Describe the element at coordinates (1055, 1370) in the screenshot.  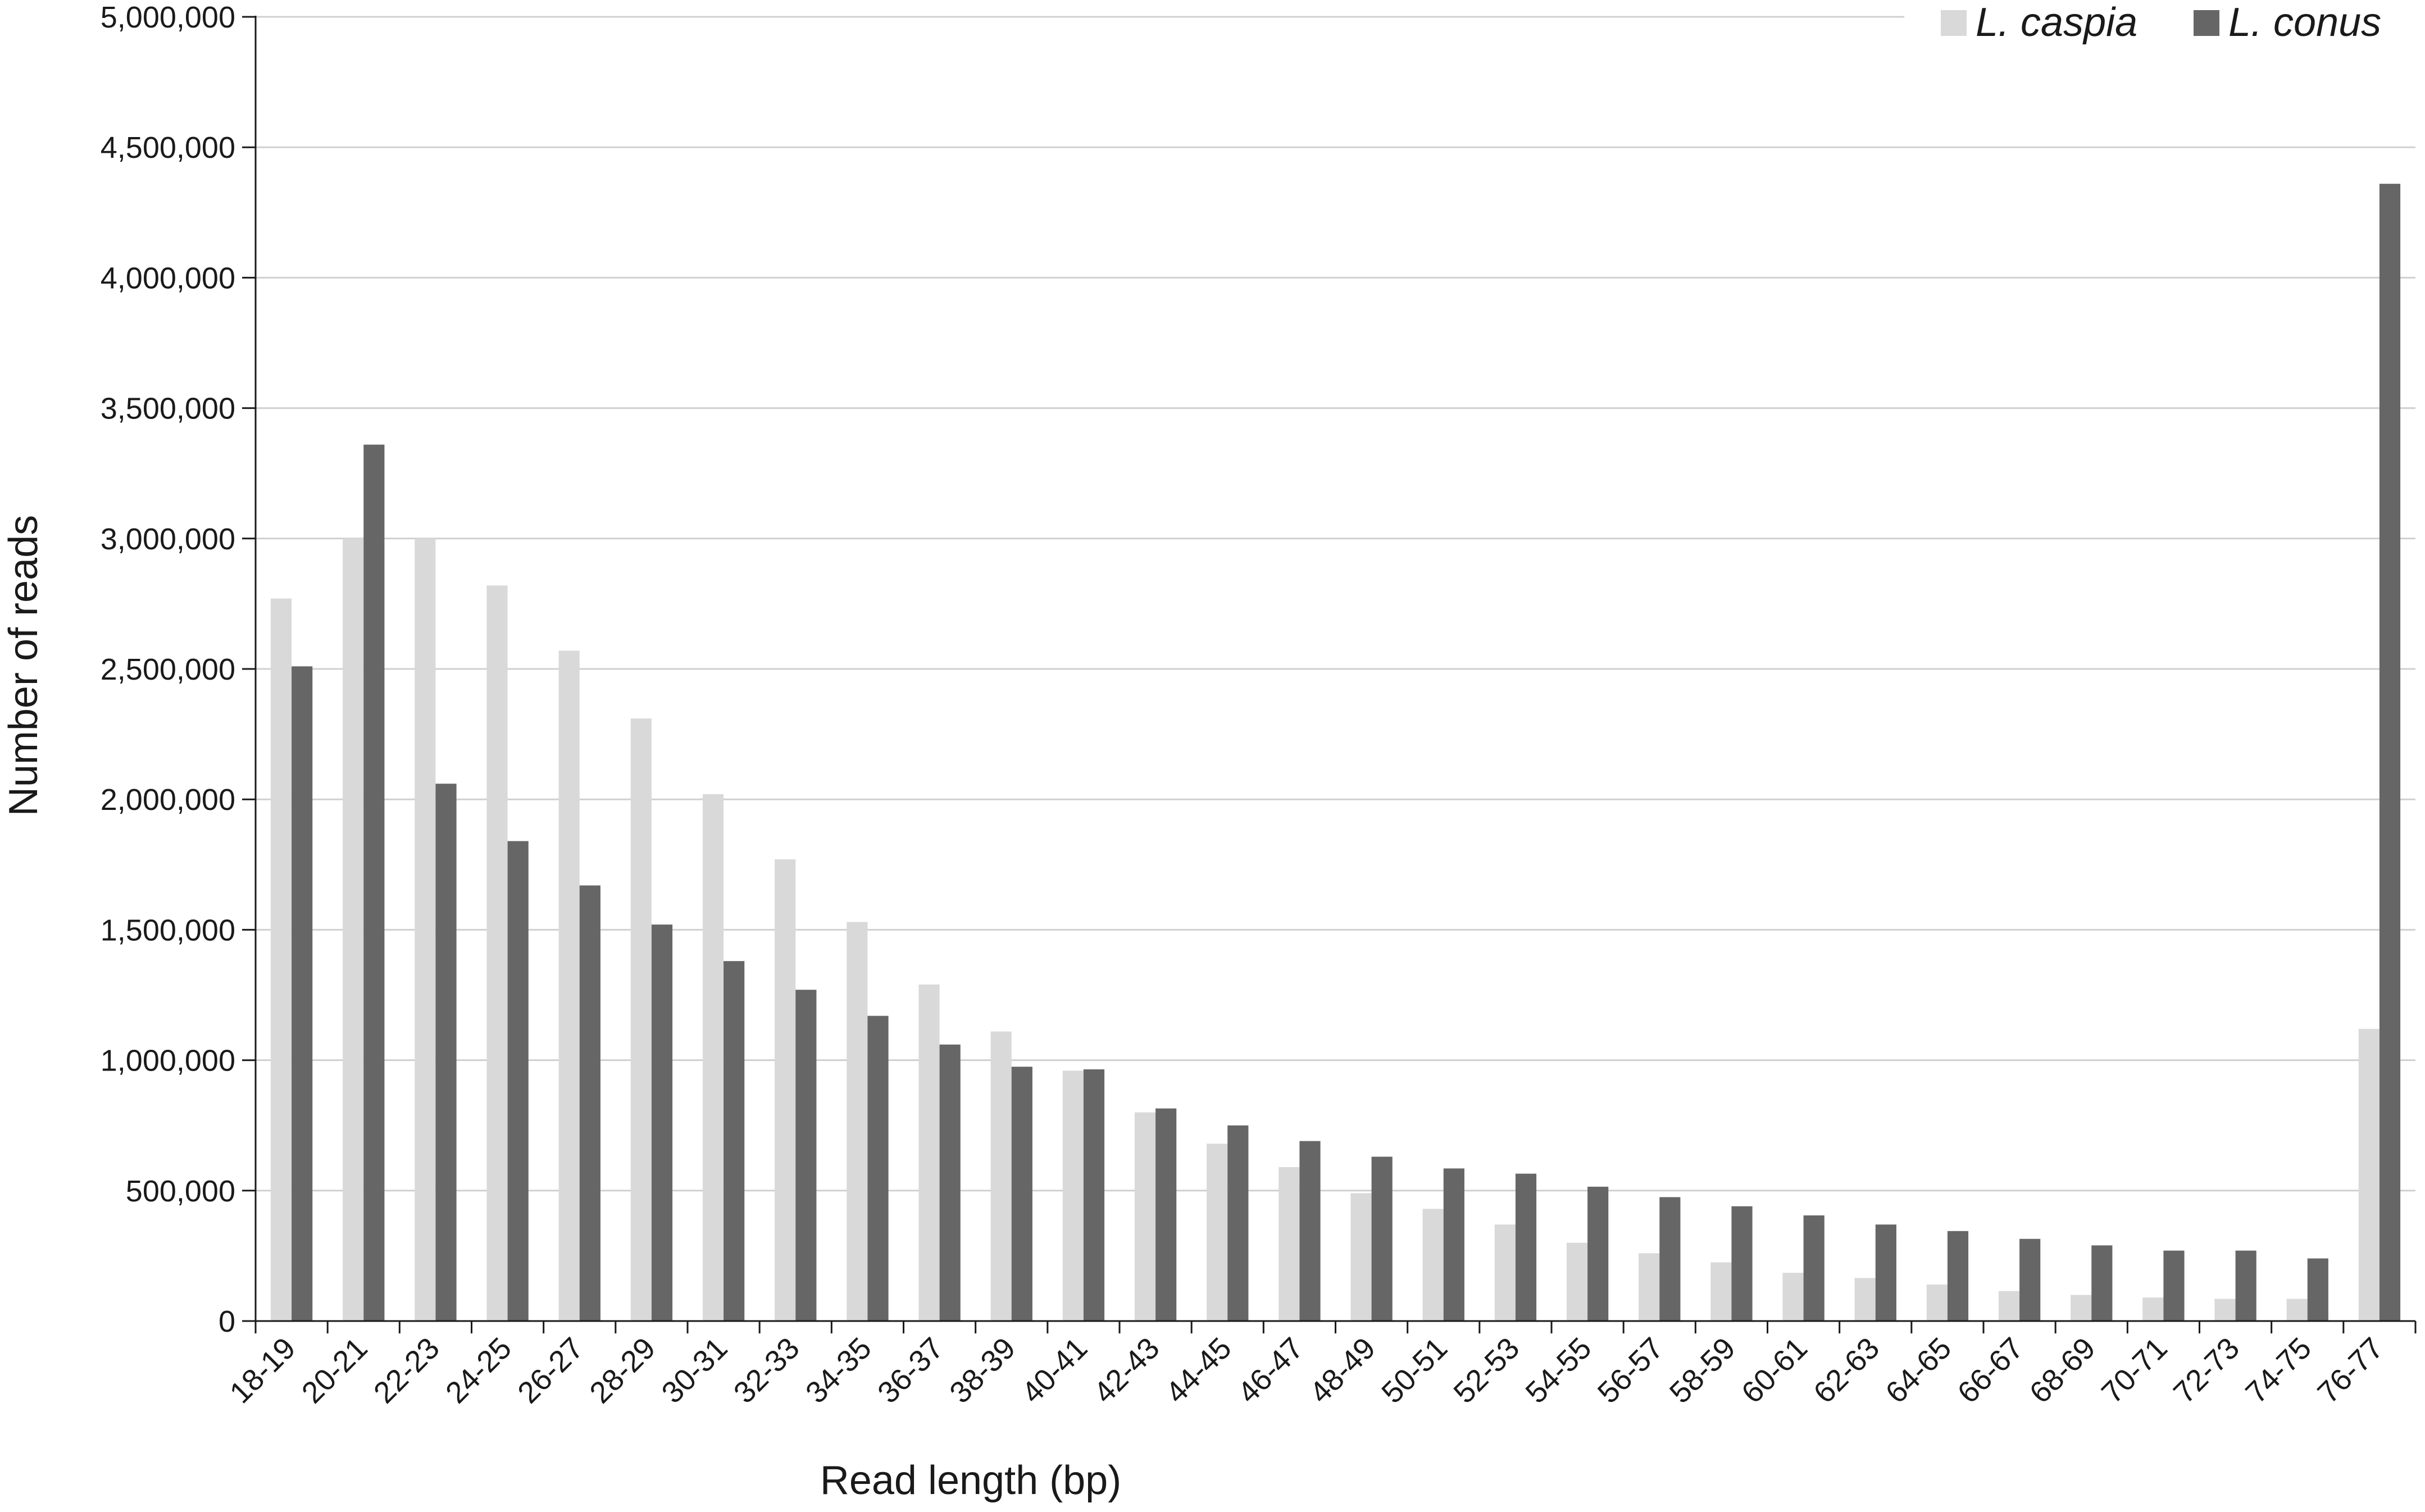
I see `x-tick-label: 40-41` at that location.